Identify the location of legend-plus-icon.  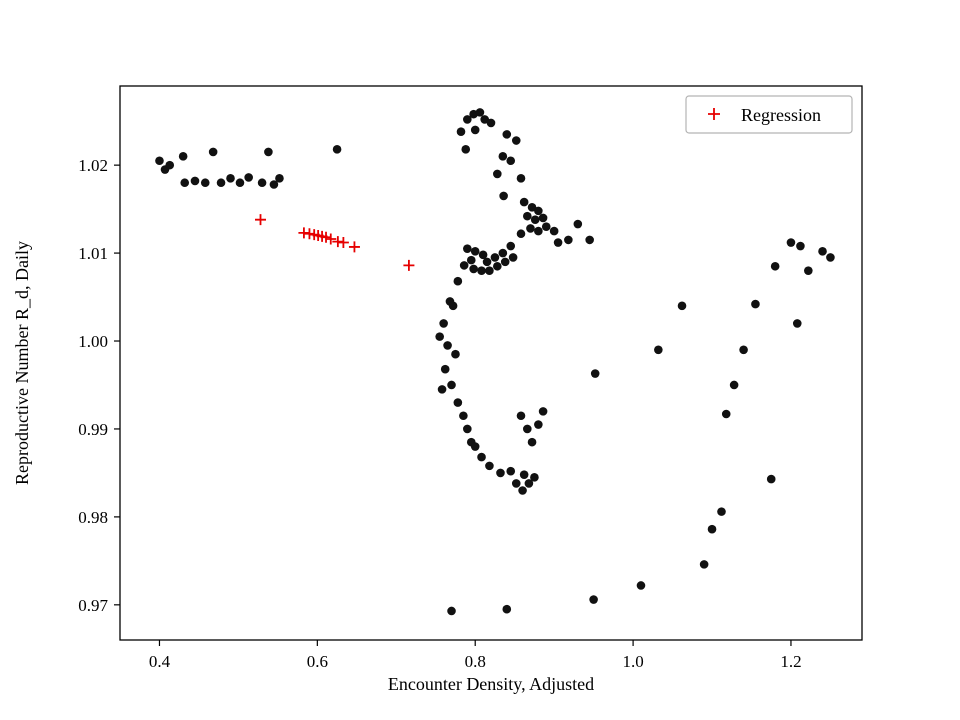
(714, 114).